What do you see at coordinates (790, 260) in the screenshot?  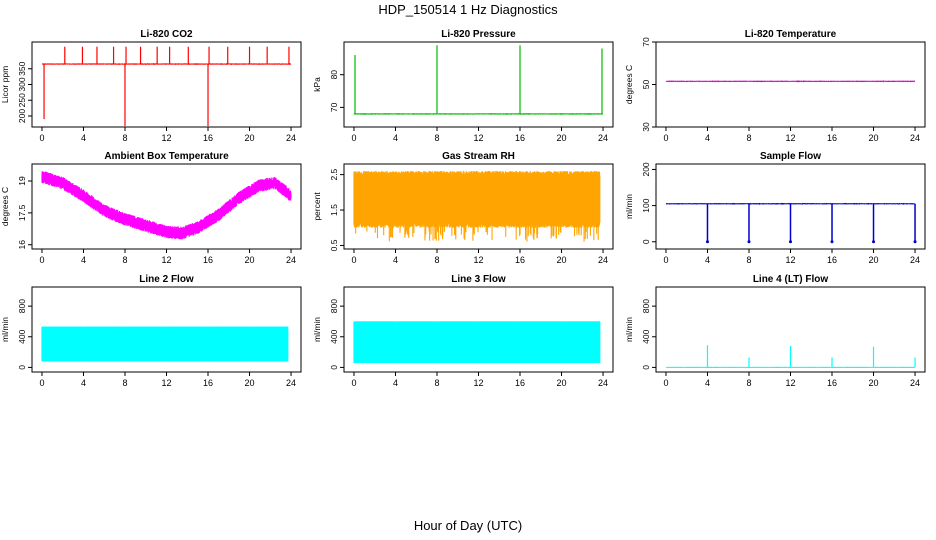 I see `panel-6-xtick-label: 12` at bounding box center [790, 260].